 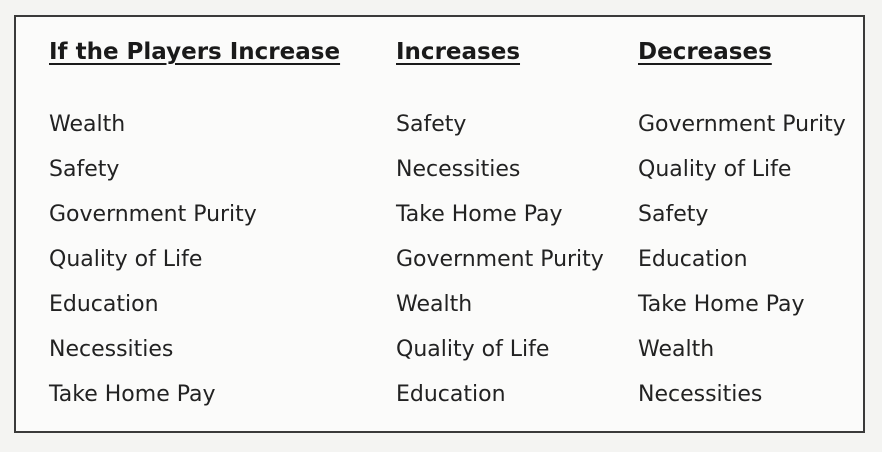 What do you see at coordinates (458, 52) in the screenshot?
I see `column-heading: Increases` at bounding box center [458, 52].